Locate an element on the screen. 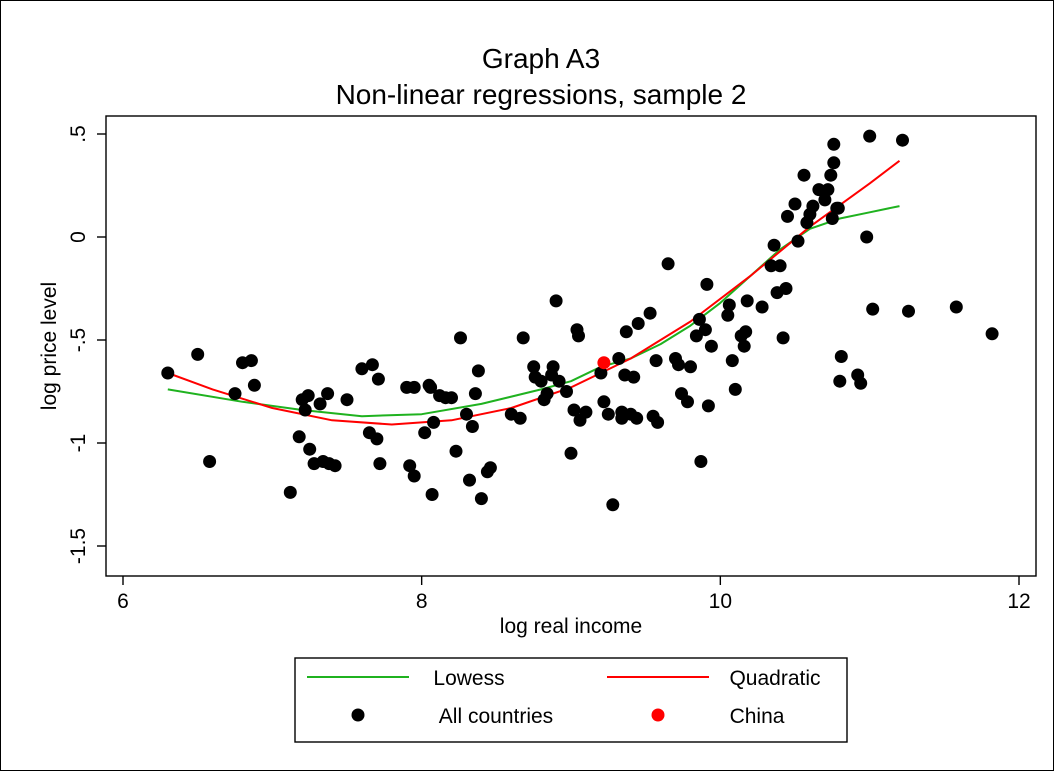 The image size is (1054, 772). x-tick-label: 6 is located at coordinates (123, 601).